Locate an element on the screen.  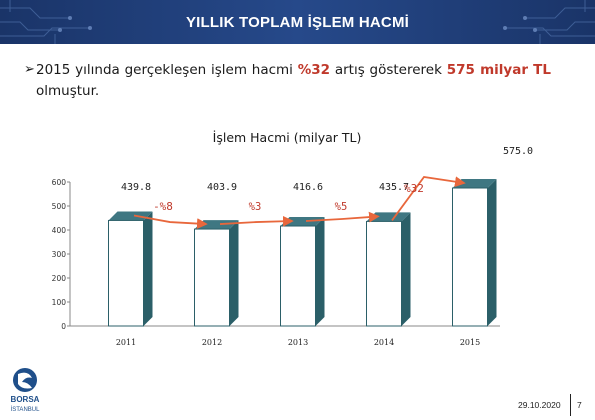
logo-text-istanbul: İSTANBUL is located at coordinates (26, 409).